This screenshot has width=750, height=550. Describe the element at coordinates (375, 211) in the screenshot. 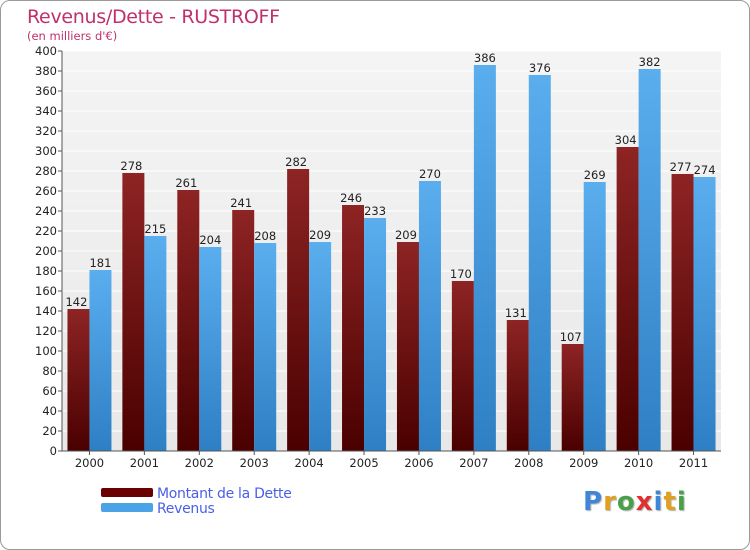

I see `value-label-revenus: 233` at that location.